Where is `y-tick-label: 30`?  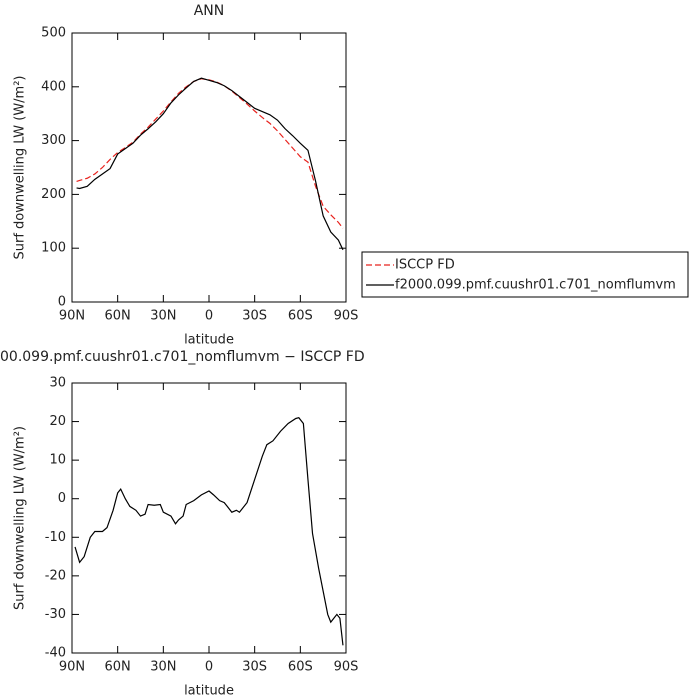 y-tick-label: 30 is located at coordinates (57, 383).